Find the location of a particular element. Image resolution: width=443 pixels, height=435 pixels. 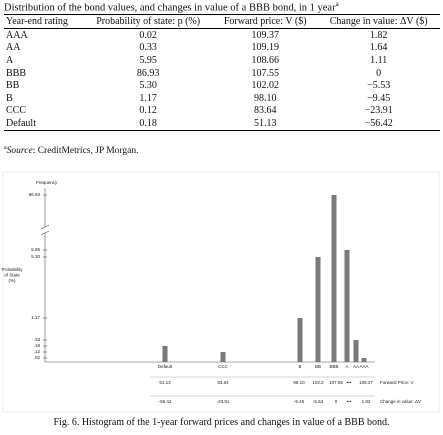

table-cell: 109.19 is located at coordinates (265, 48).